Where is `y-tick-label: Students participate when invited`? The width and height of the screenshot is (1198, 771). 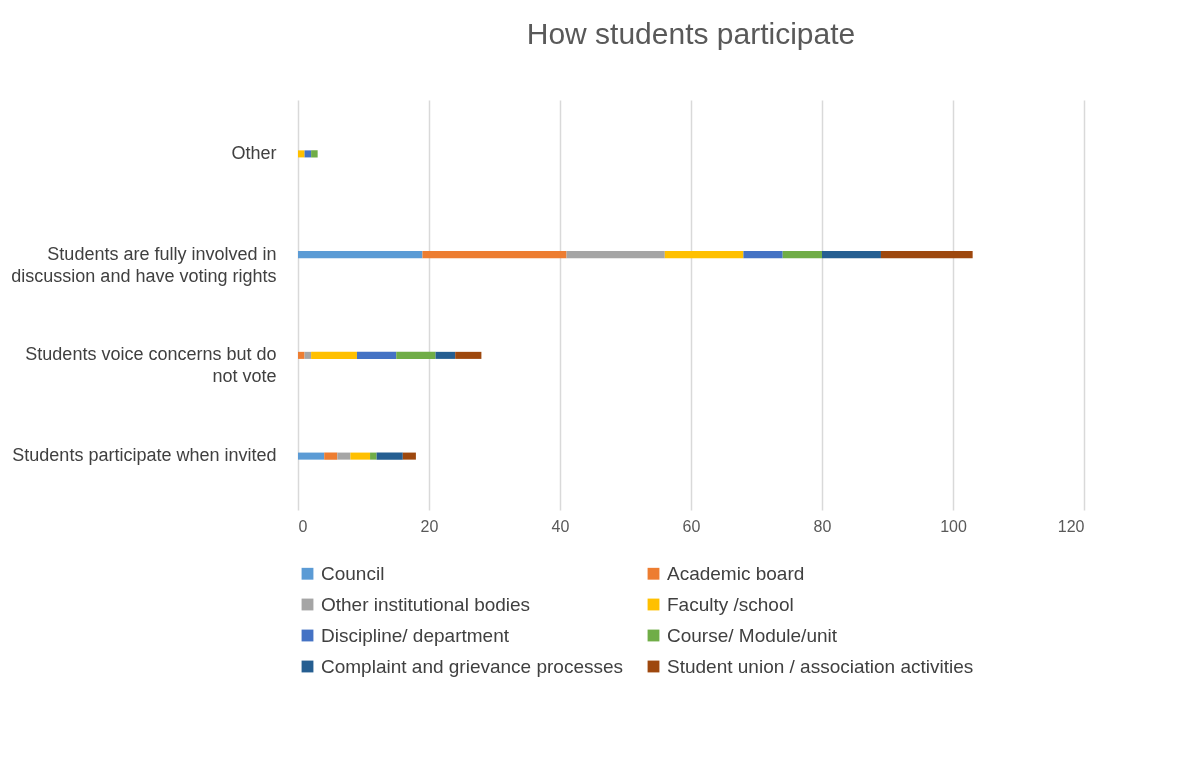 y-tick-label: Students participate when invited is located at coordinates (144, 455).